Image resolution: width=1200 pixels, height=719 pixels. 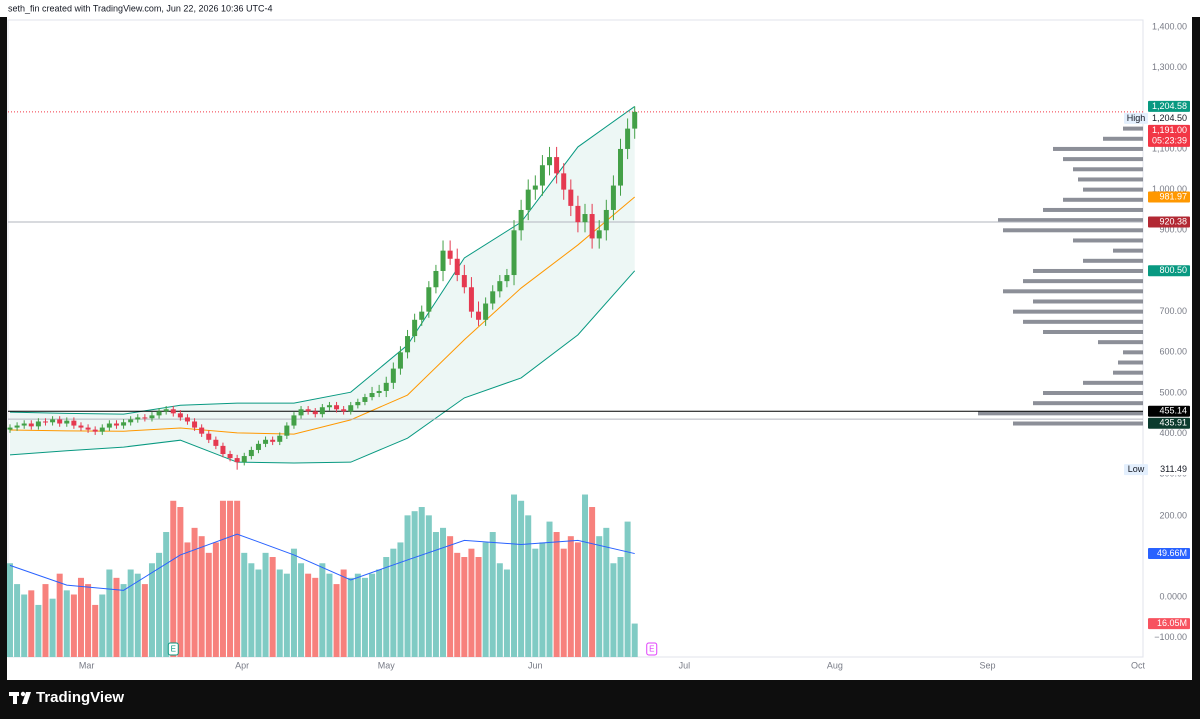 What do you see at coordinates (80, 697) in the screenshot?
I see `brand-name: TradingView` at bounding box center [80, 697].